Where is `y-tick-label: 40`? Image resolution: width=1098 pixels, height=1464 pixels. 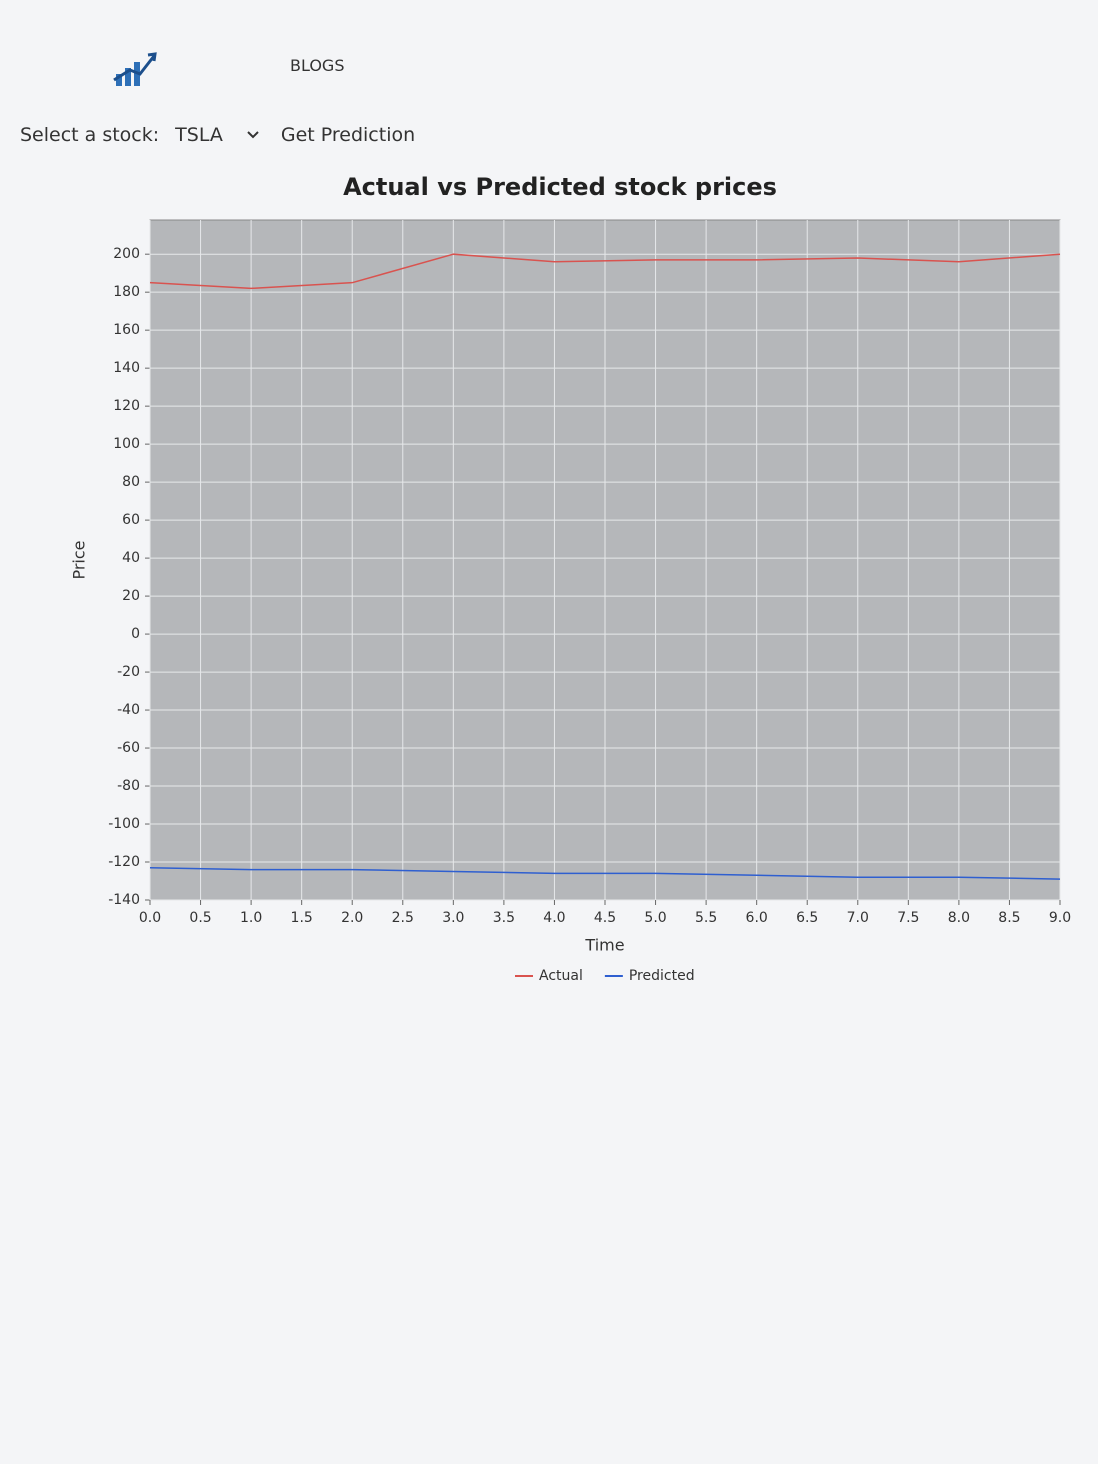 y-tick-label: 40 is located at coordinates (131, 558).